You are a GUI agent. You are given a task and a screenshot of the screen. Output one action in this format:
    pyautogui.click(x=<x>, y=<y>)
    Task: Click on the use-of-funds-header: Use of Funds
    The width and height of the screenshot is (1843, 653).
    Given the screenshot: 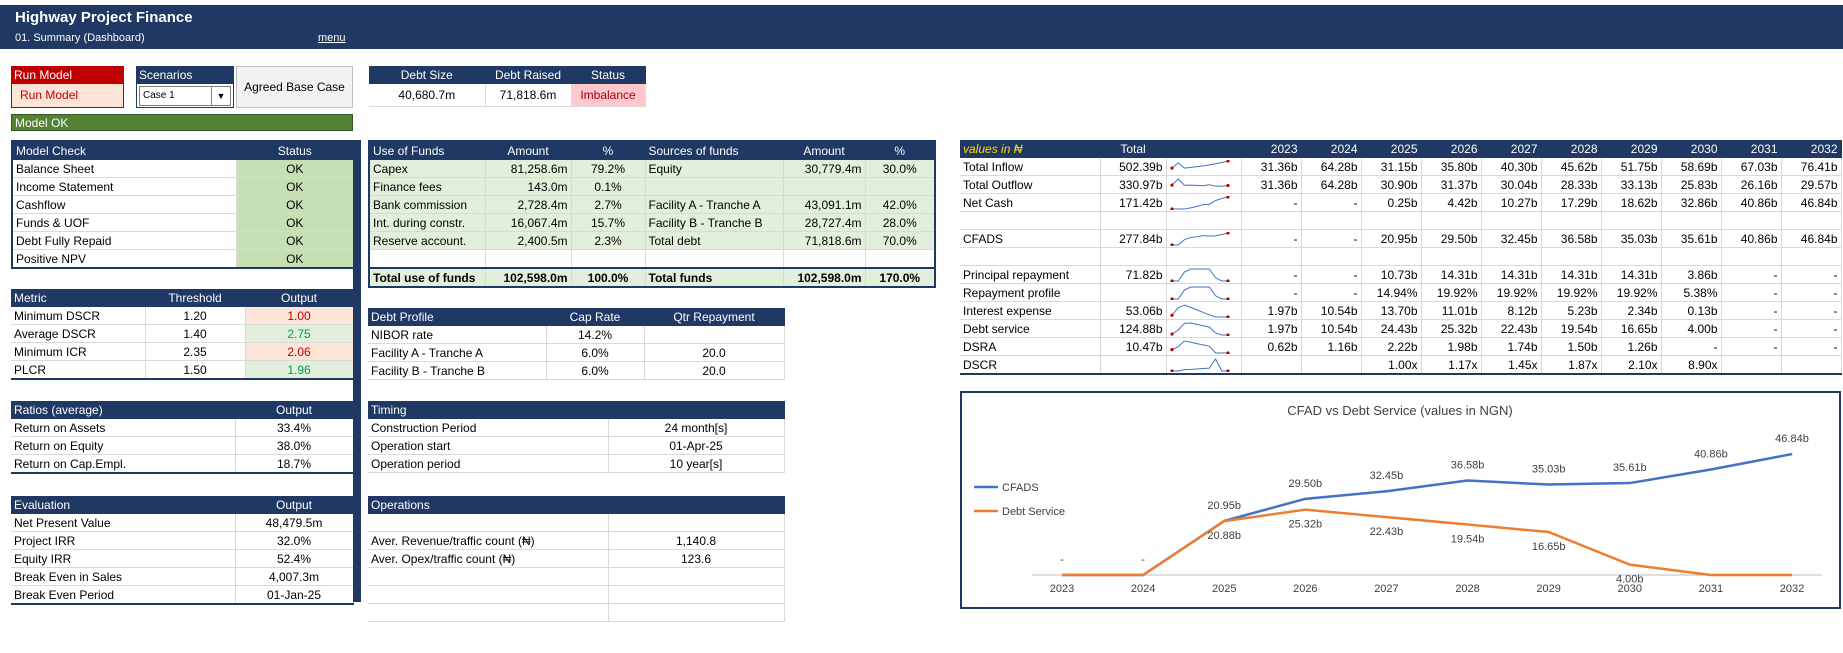 What is the action you would take?
    pyautogui.click(x=427, y=150)
    